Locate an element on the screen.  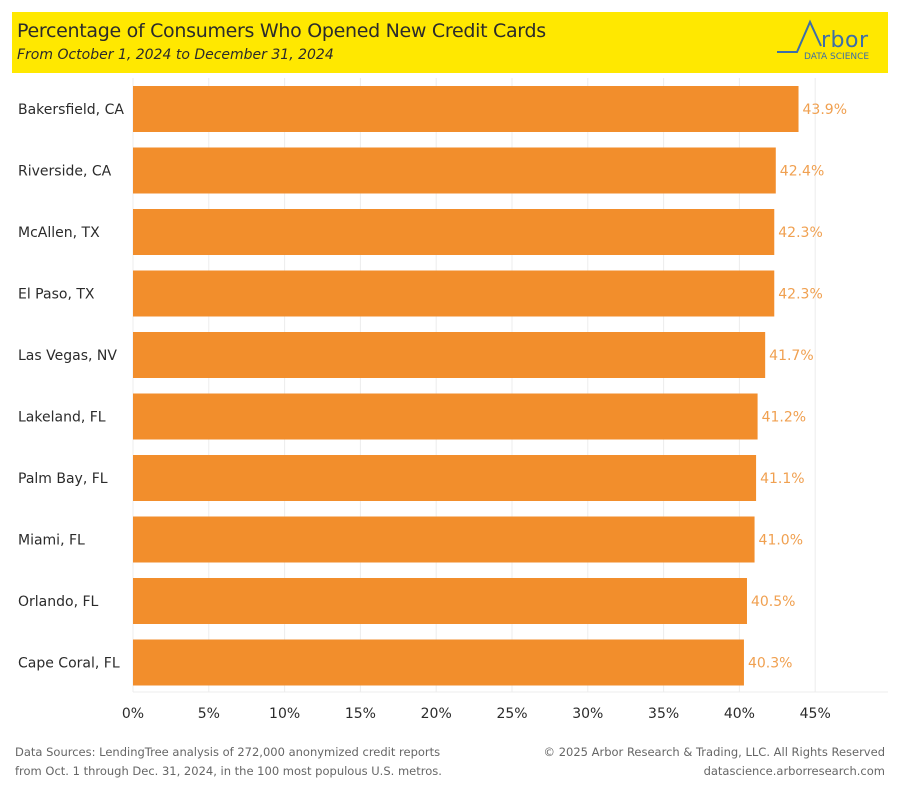
value-label: 41.0% is located at coordinates (781, 541).